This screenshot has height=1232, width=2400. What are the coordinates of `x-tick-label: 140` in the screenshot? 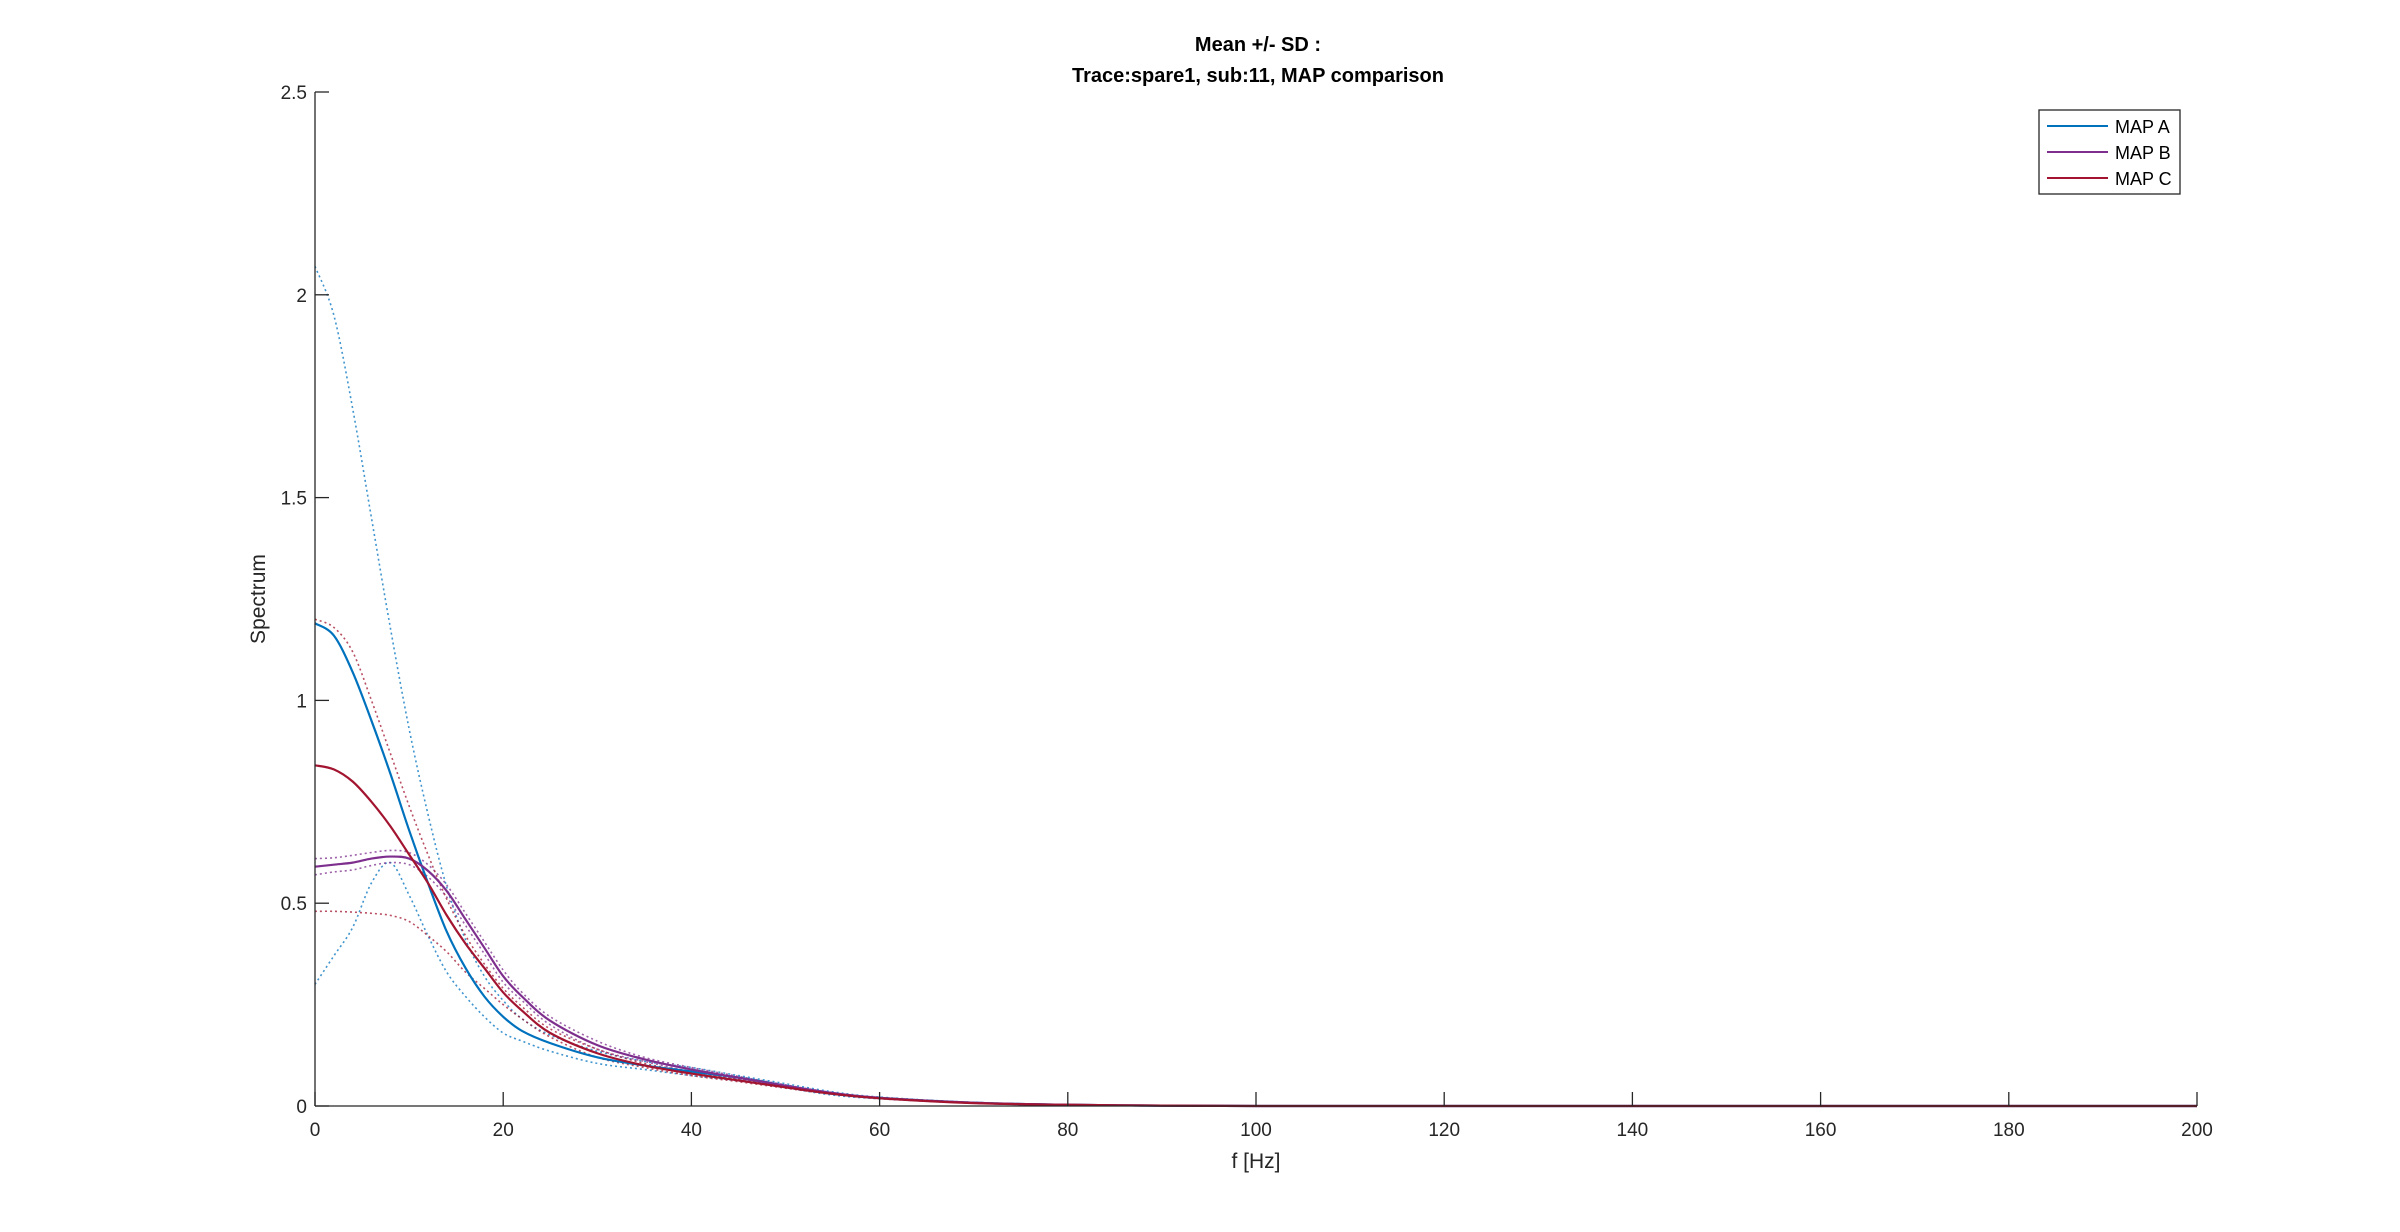 It's located at (1633, 1130).